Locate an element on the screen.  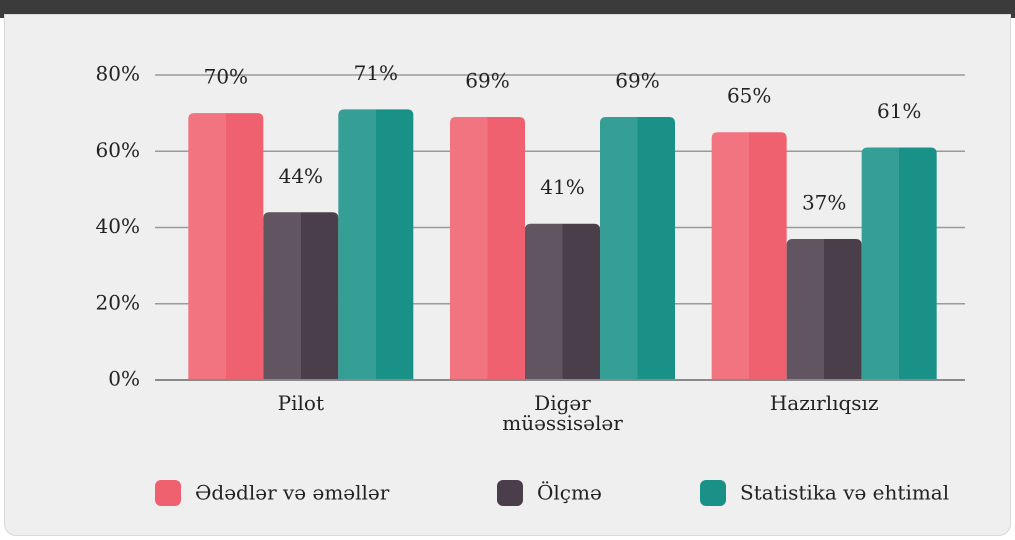
value-label: 61% is located at coordinates (899, 111).